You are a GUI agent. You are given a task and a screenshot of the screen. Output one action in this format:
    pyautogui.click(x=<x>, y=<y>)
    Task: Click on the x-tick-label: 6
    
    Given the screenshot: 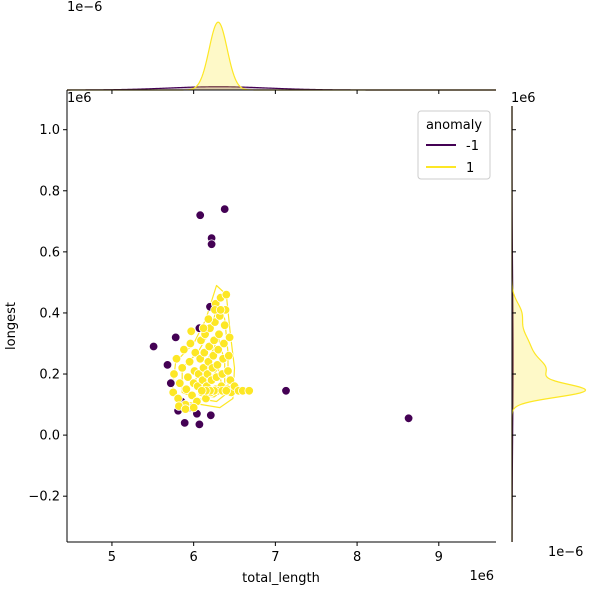 What is the action you would take?
    pyautogui.click(x=194, y=557)
    